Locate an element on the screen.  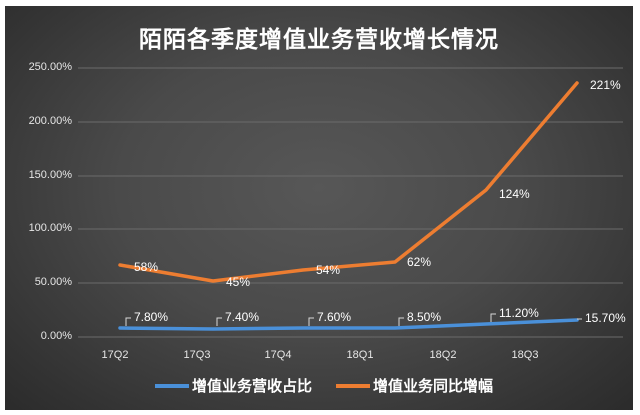
ytick-100: 100.00% is located at coordinates (50, 228).